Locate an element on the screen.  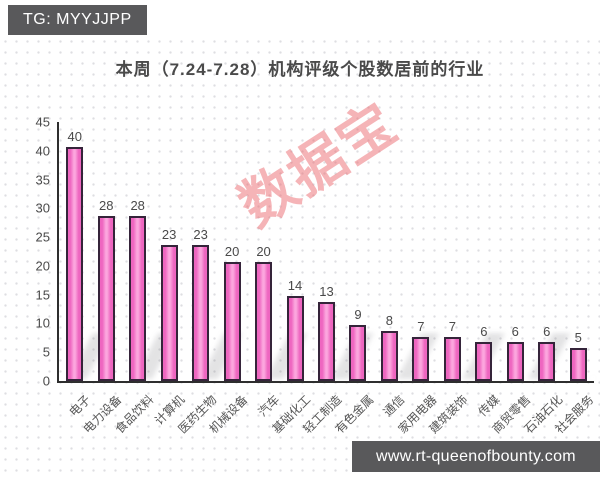
bar-column: 6 石油石化 is located at coordinates (543, 279).